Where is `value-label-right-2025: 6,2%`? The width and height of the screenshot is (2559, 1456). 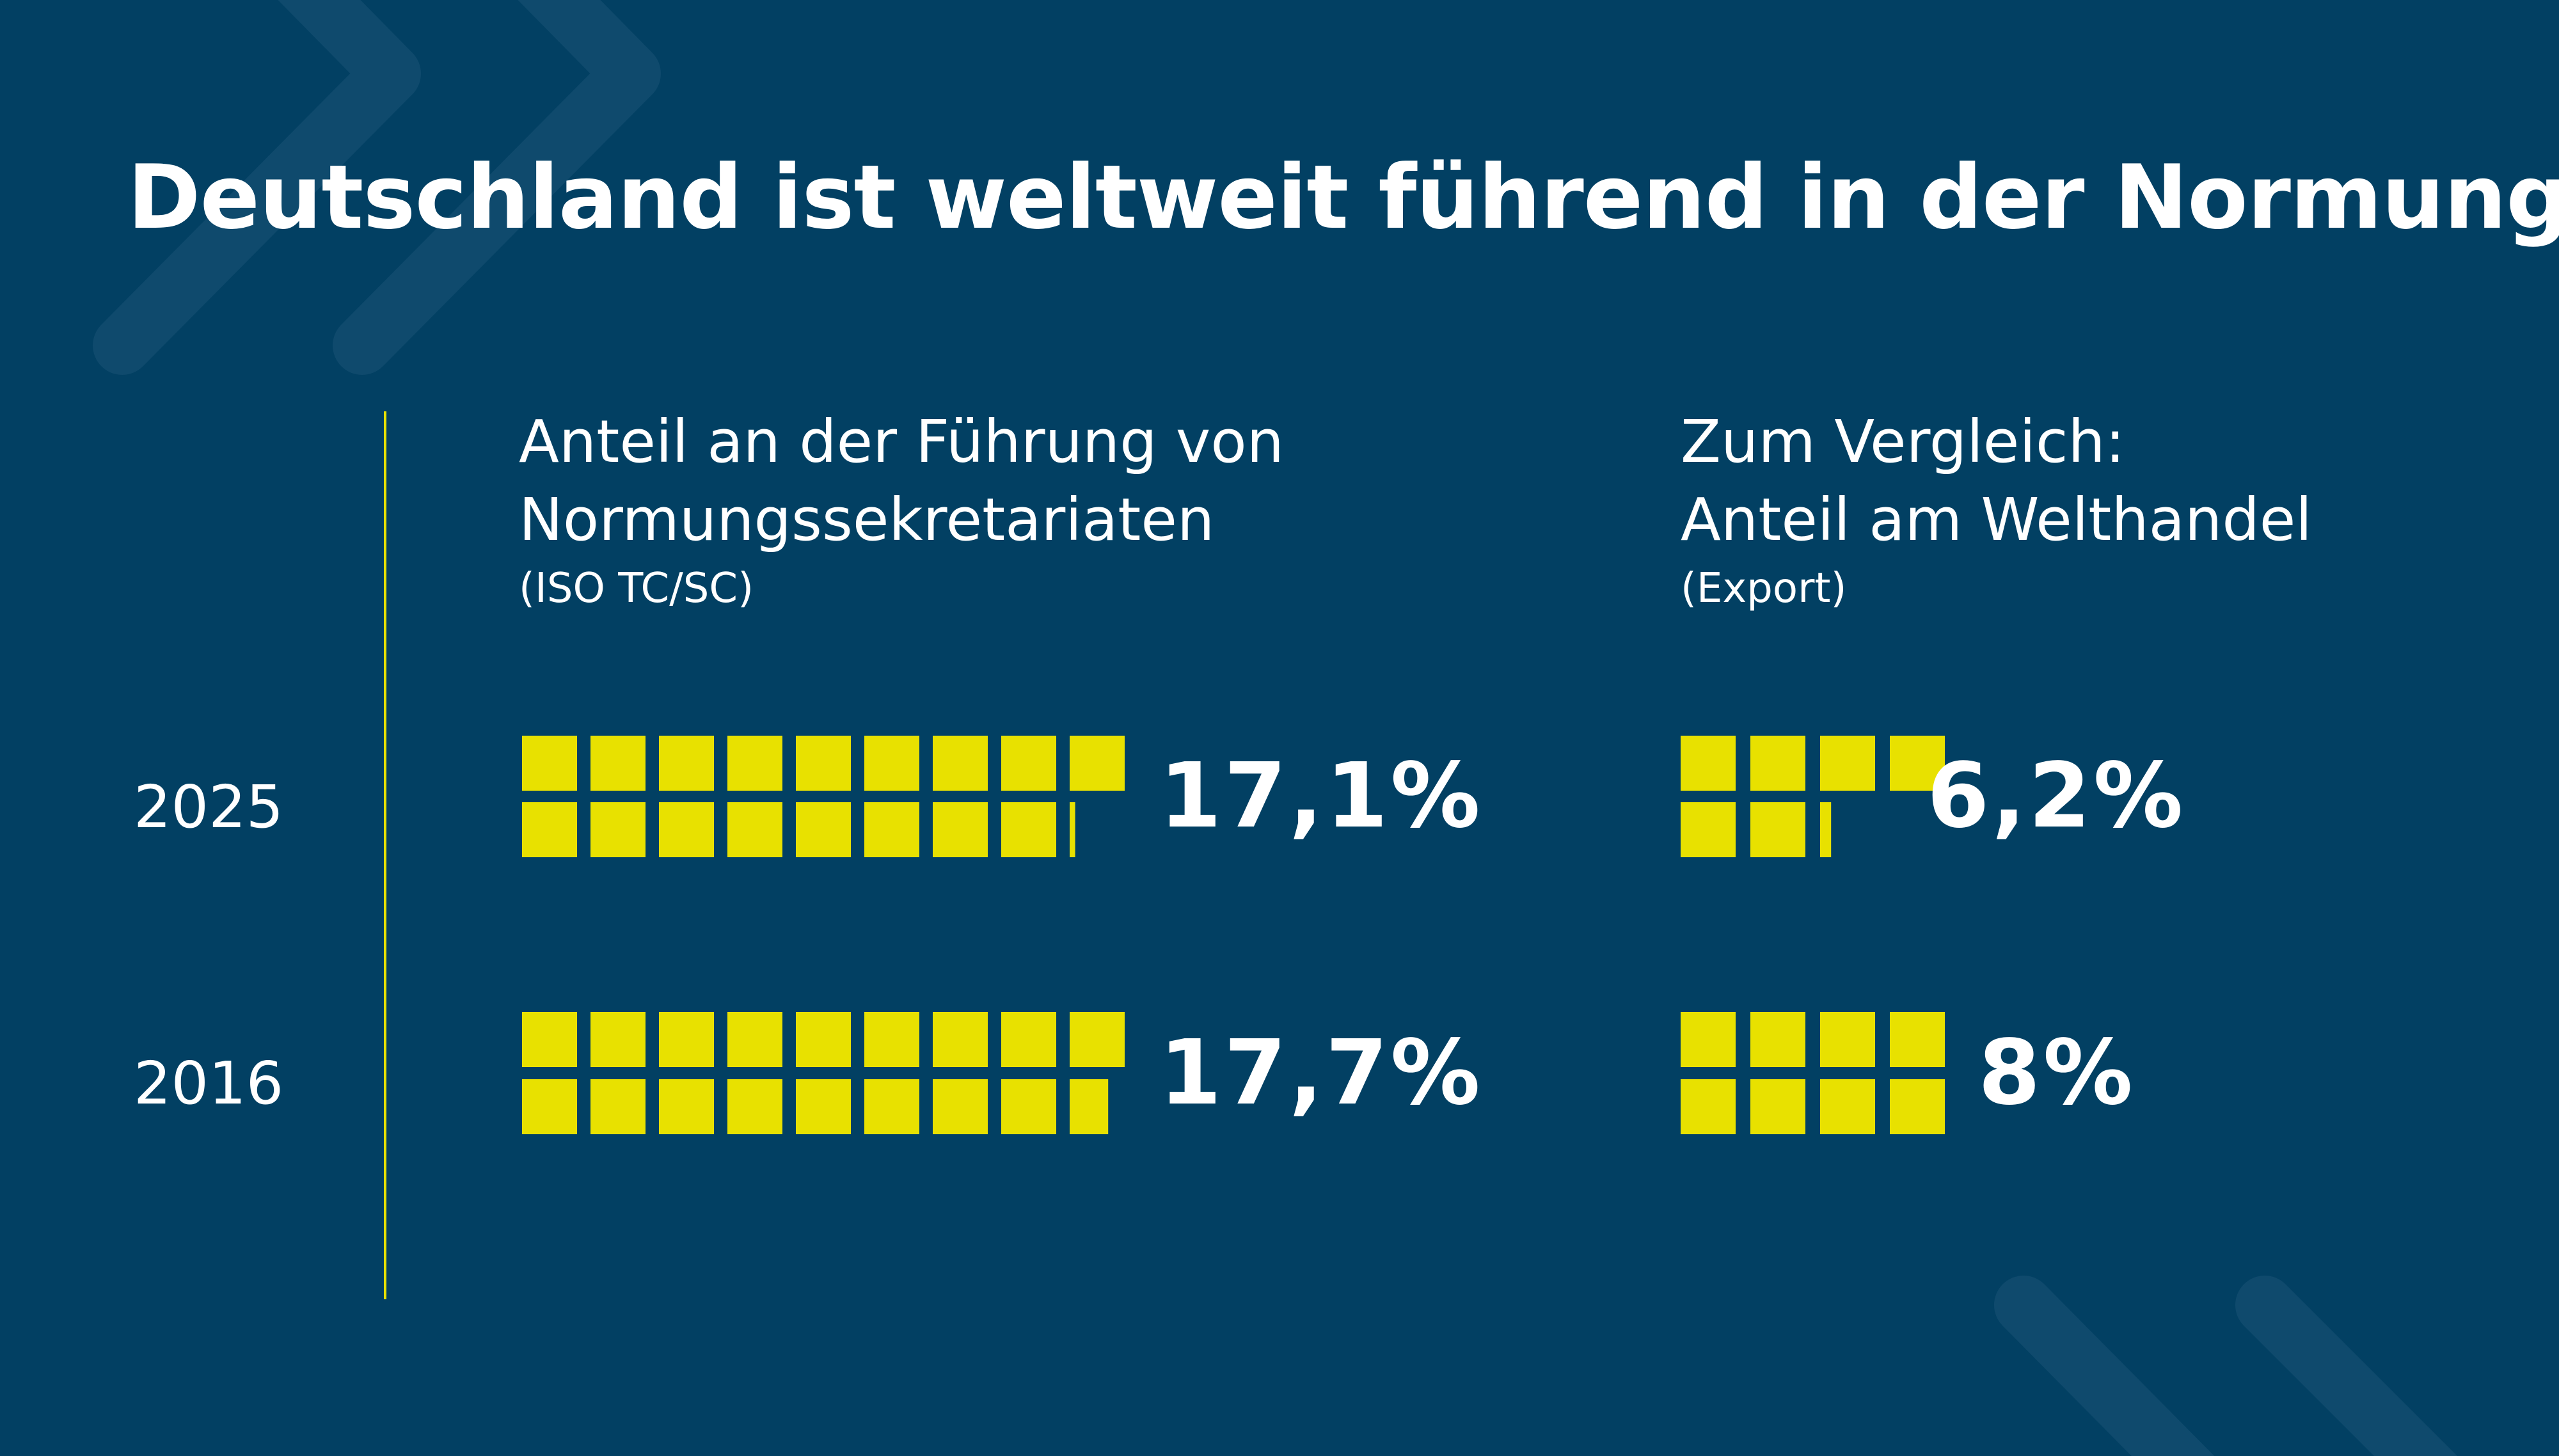 value-label-right-2025: 6,2% is located at coordinates (2056, 796).